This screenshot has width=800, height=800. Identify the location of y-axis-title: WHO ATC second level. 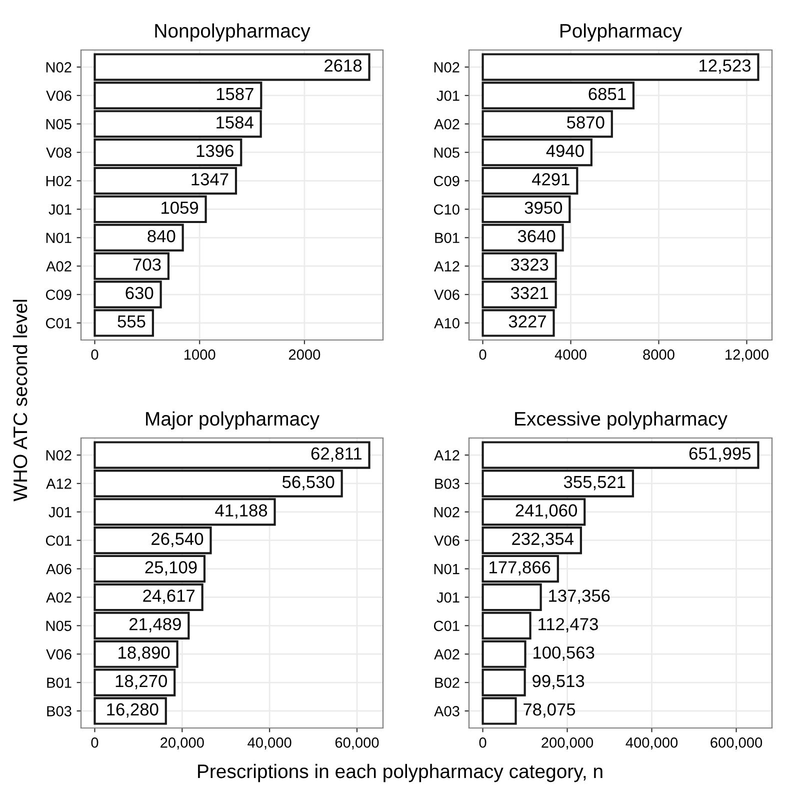
(20, 401).